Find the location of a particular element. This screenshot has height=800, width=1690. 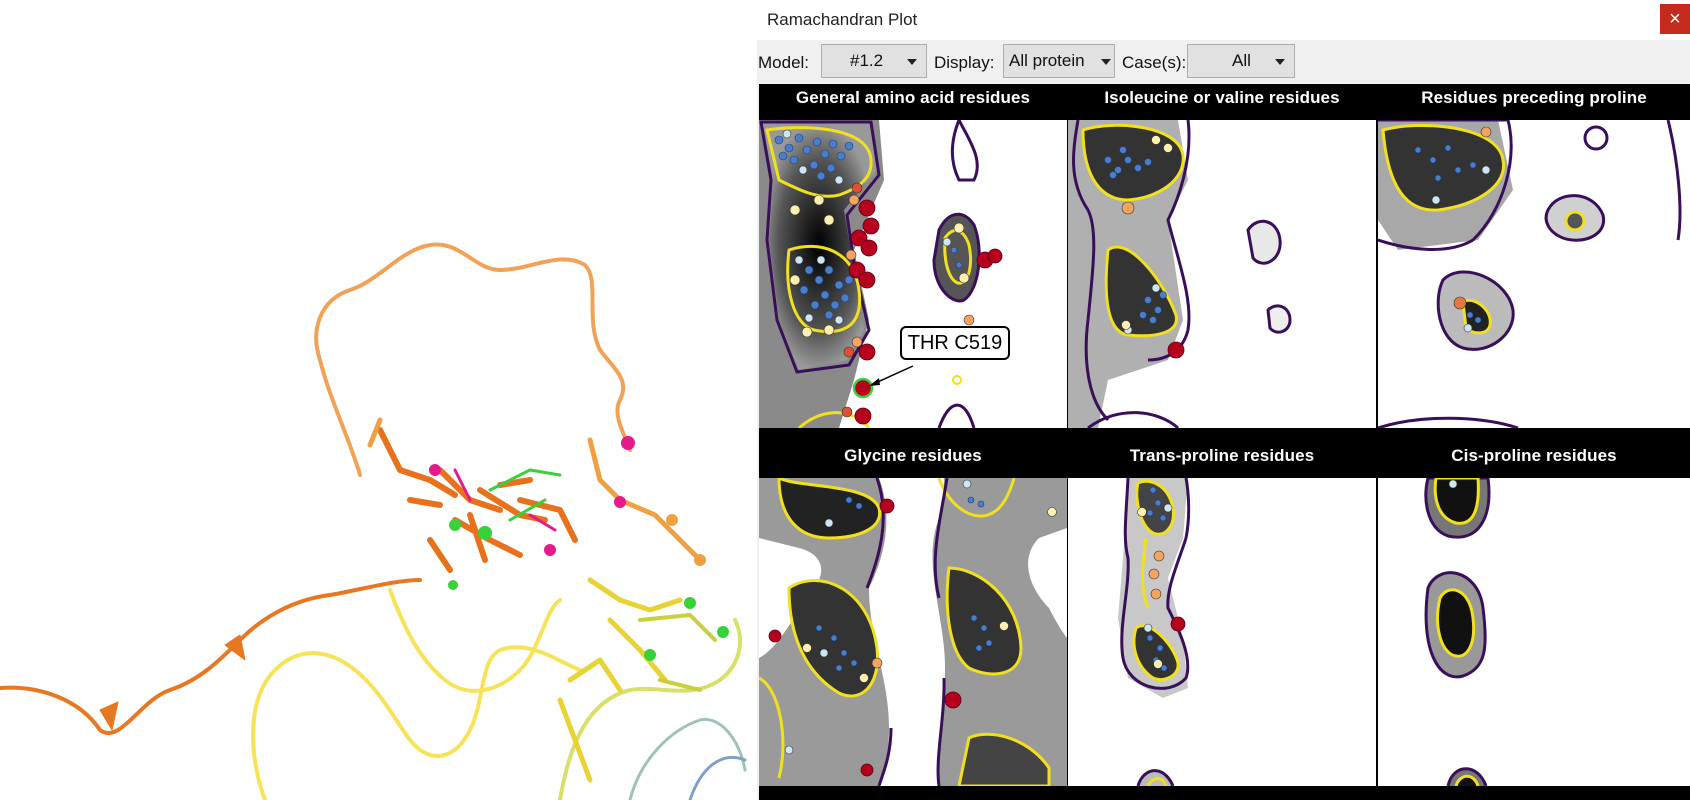

model-value: #1.2 is located at coordinates (867, 60).